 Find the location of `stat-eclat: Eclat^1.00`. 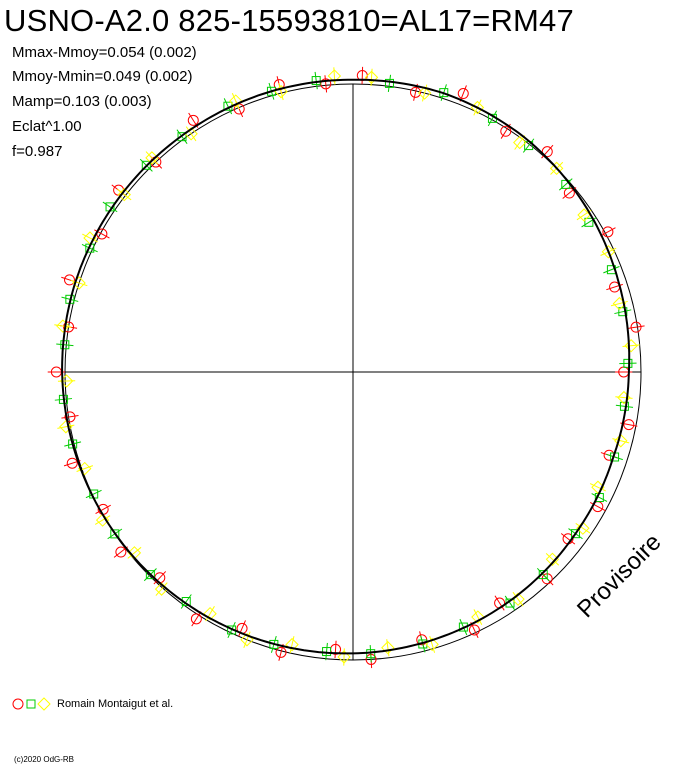

stat-eclat: Eclat^1.00 is located at coordinates (47, 126).